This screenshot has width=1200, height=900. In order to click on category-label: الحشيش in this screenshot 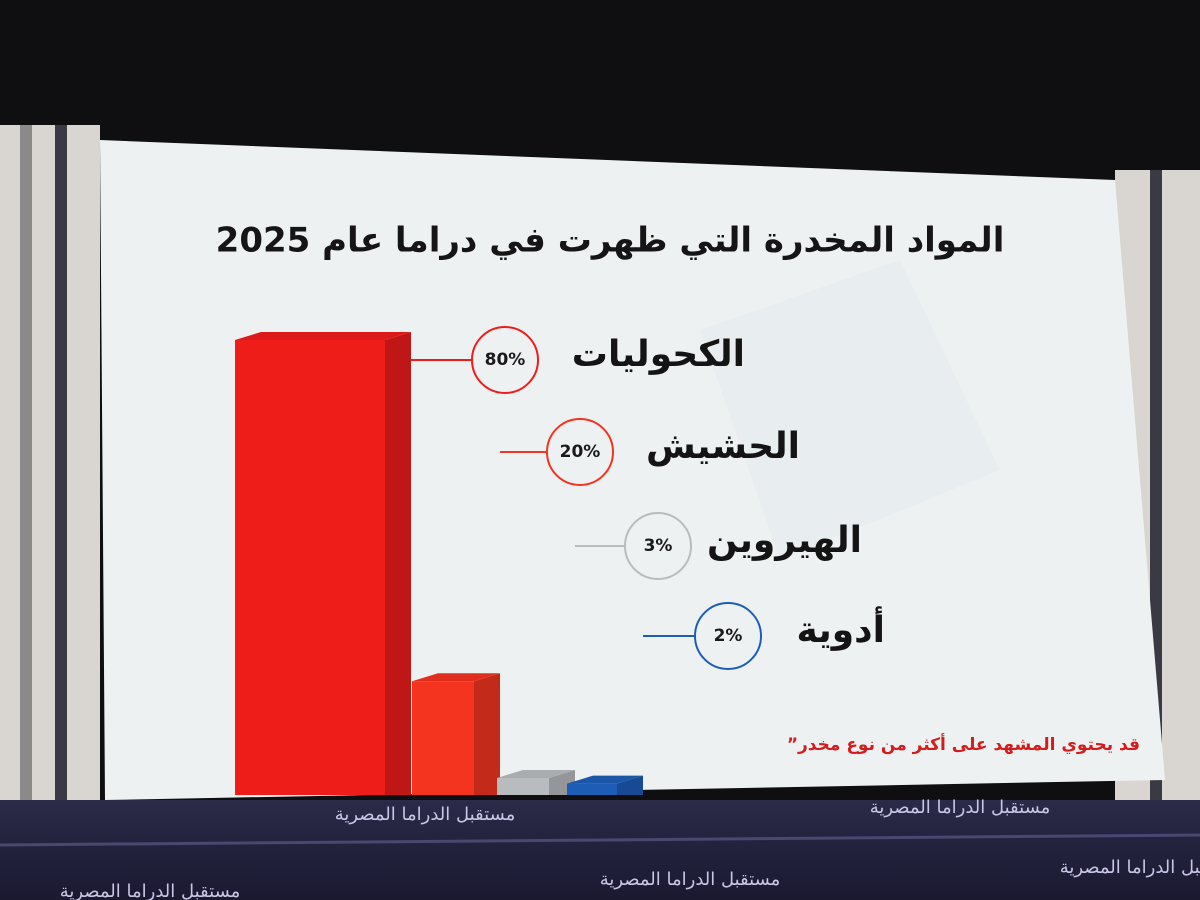, I will do `click(723, 446)`.